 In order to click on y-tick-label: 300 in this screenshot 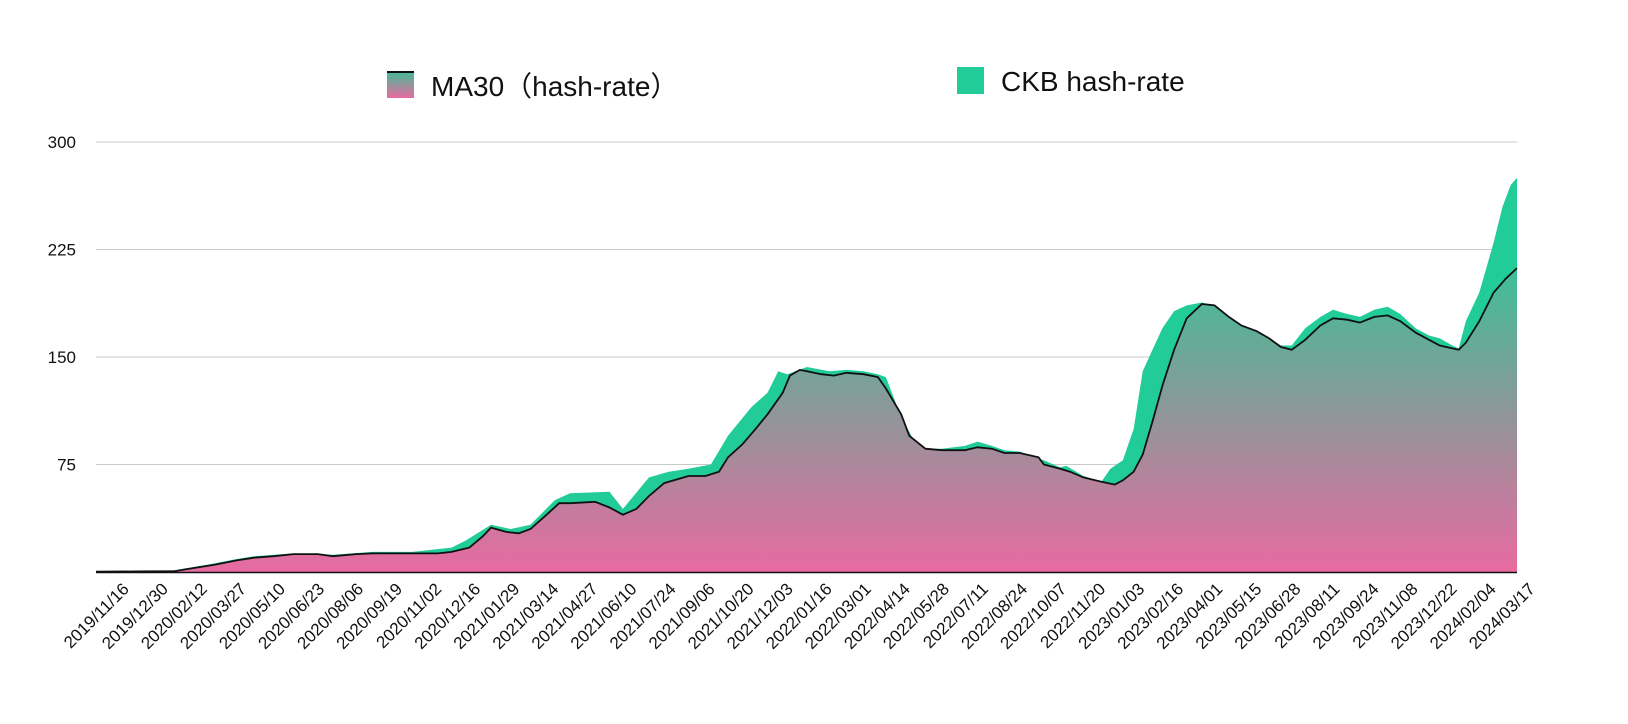, I will do `click(62, 142)`.